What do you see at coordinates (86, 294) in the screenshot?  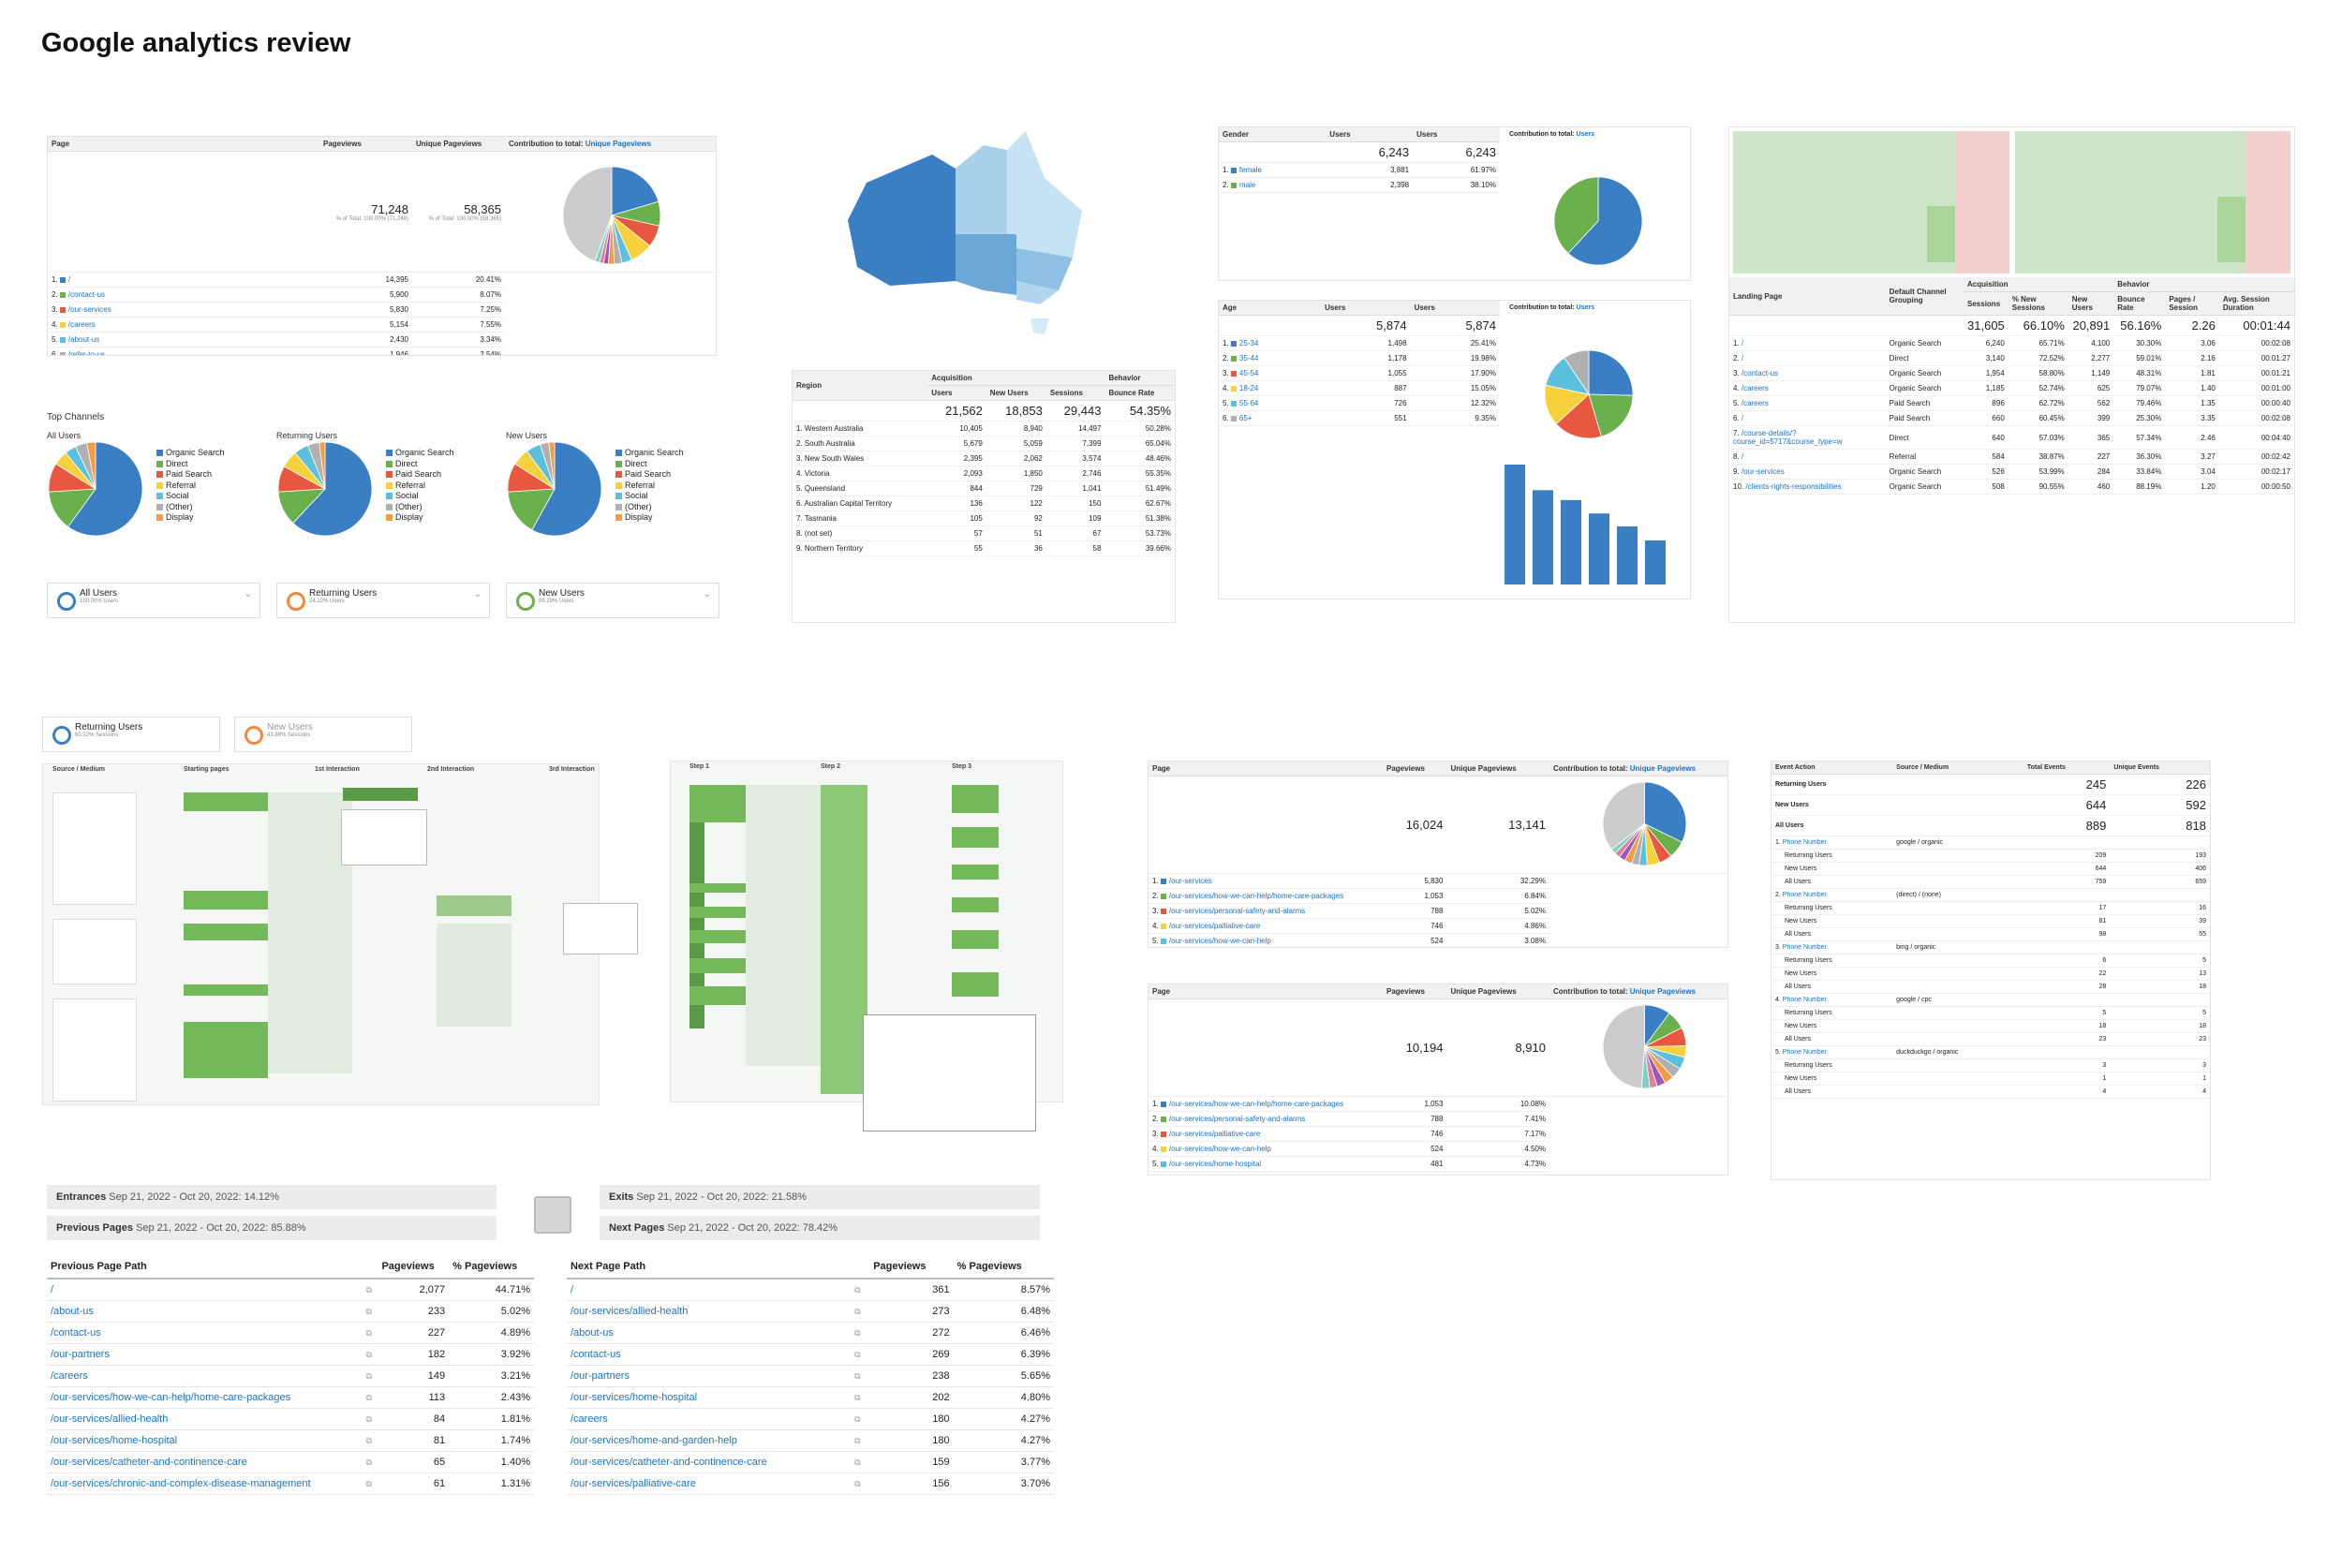 I see `page-link: /contact-us` at bounding box center [86, 294].